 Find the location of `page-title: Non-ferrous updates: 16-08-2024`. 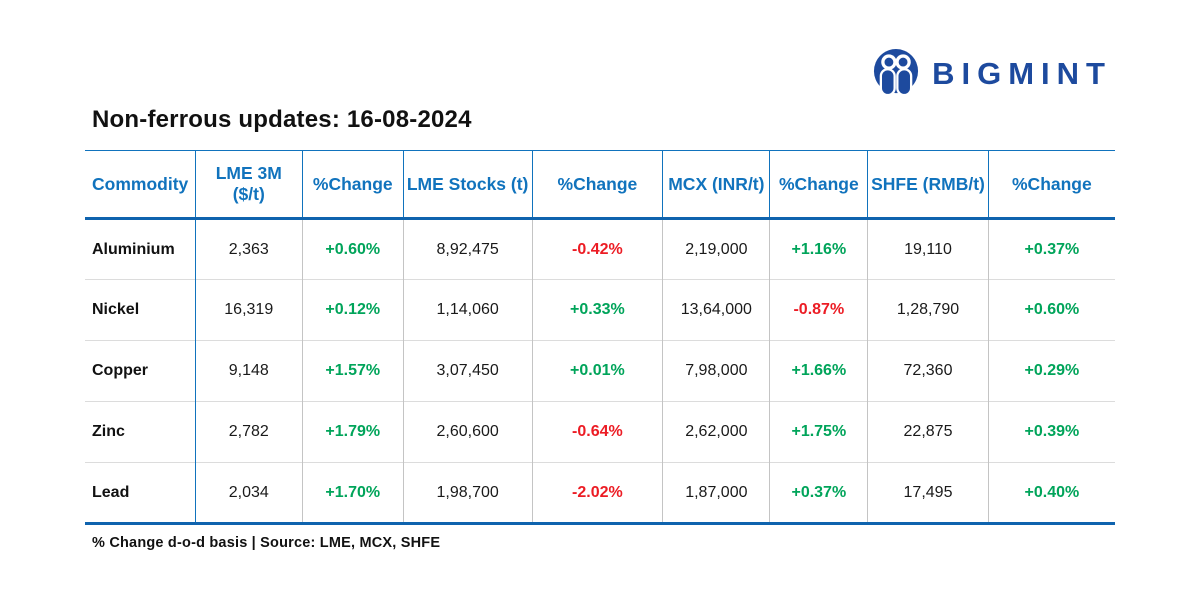

page-title: Non-ferrous updates: 16-08-2024 is located at coordinates (282, 119).